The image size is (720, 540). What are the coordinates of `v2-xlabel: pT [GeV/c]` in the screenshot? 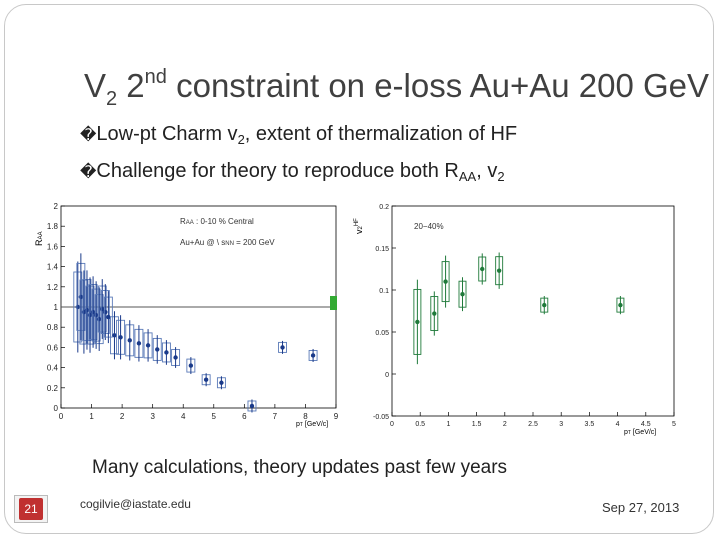 It's located at (640, 432).